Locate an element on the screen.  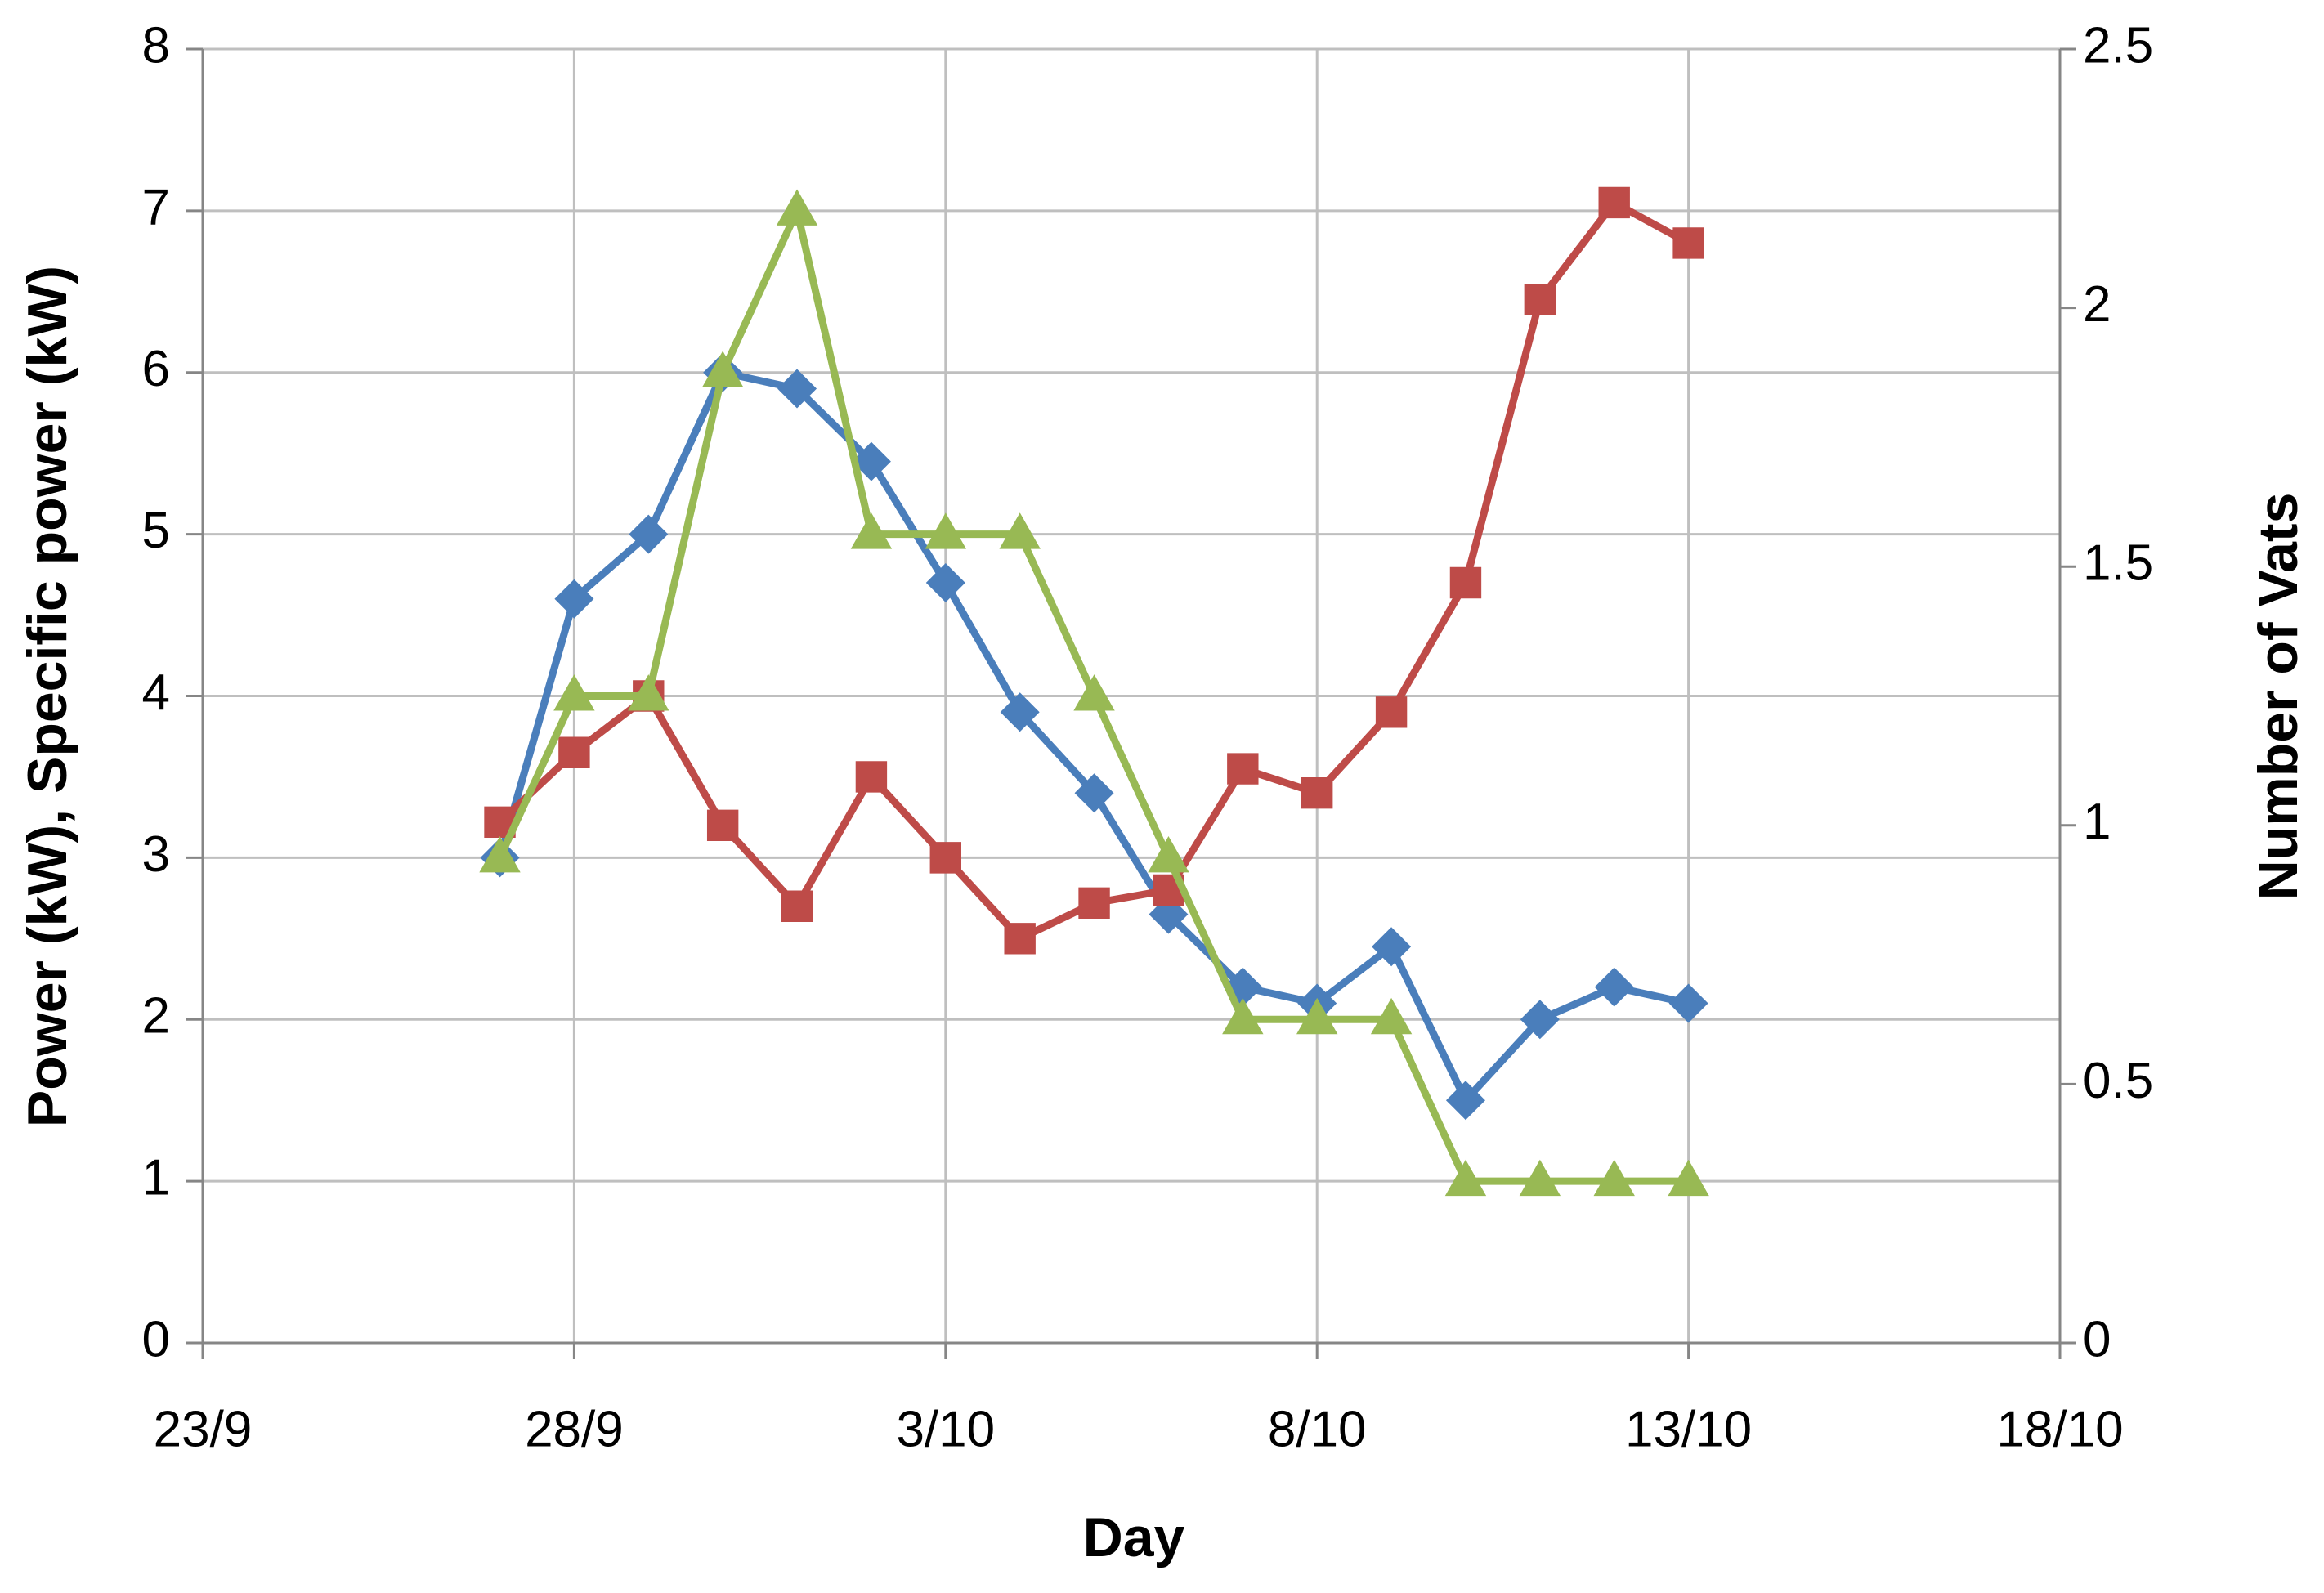
y2-tick-label: 0.5 is located at coordinates (2118, 1081).